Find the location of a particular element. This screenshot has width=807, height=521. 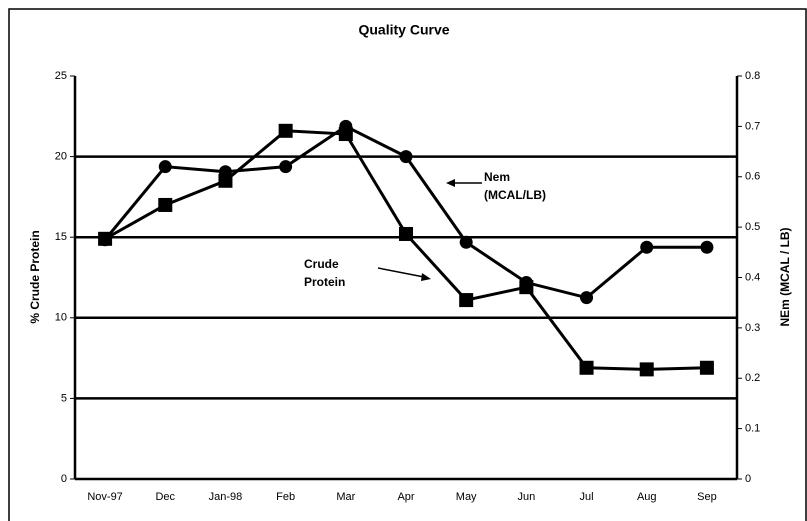

x-tick-label: Feb is located at coordinates (285, 497).